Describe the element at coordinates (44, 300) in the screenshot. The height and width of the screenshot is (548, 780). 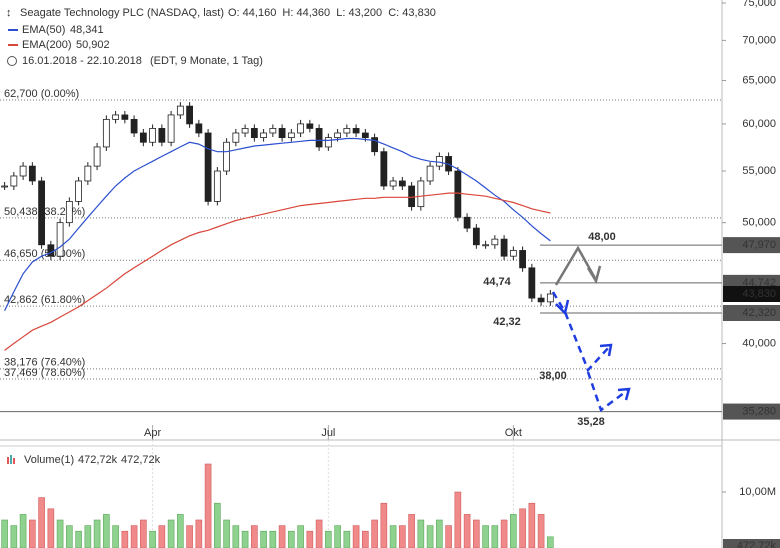
I see `fib-label: 42,862 (61.80%)` at that location.